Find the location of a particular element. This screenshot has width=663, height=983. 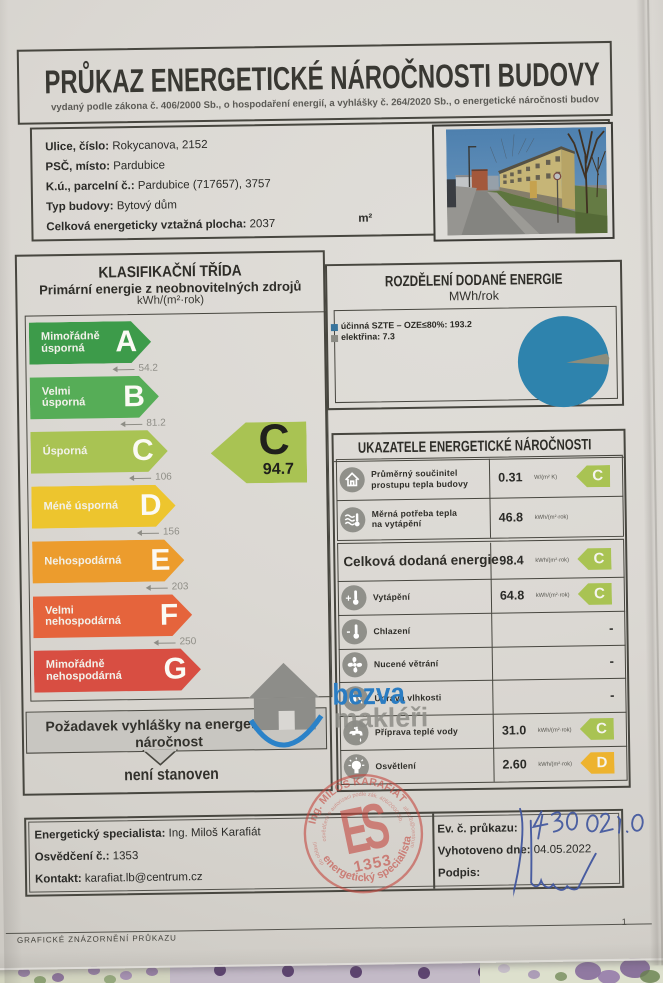

svg-text: makléři is located at coordinates (380, 717).